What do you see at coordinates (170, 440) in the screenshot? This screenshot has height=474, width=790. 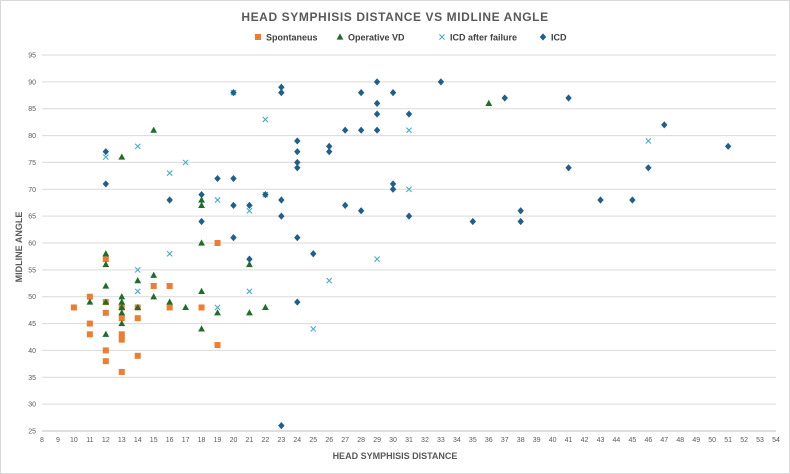 I see `x-tick-label: 16` at bounding box center [170, 440].